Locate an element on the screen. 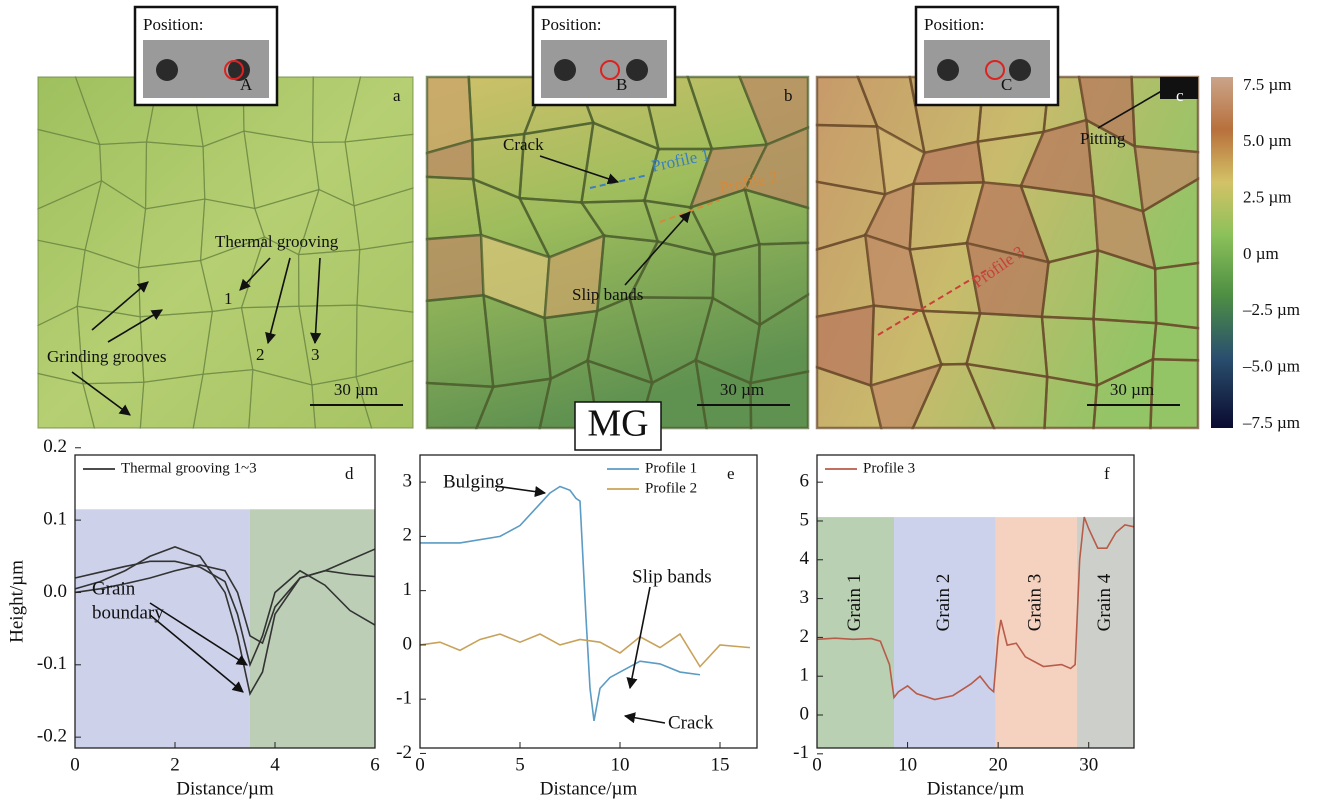 The width and height of the screenshot is (1341, 806). legend-label: Profile 2 is located at coordinates (671, 488).